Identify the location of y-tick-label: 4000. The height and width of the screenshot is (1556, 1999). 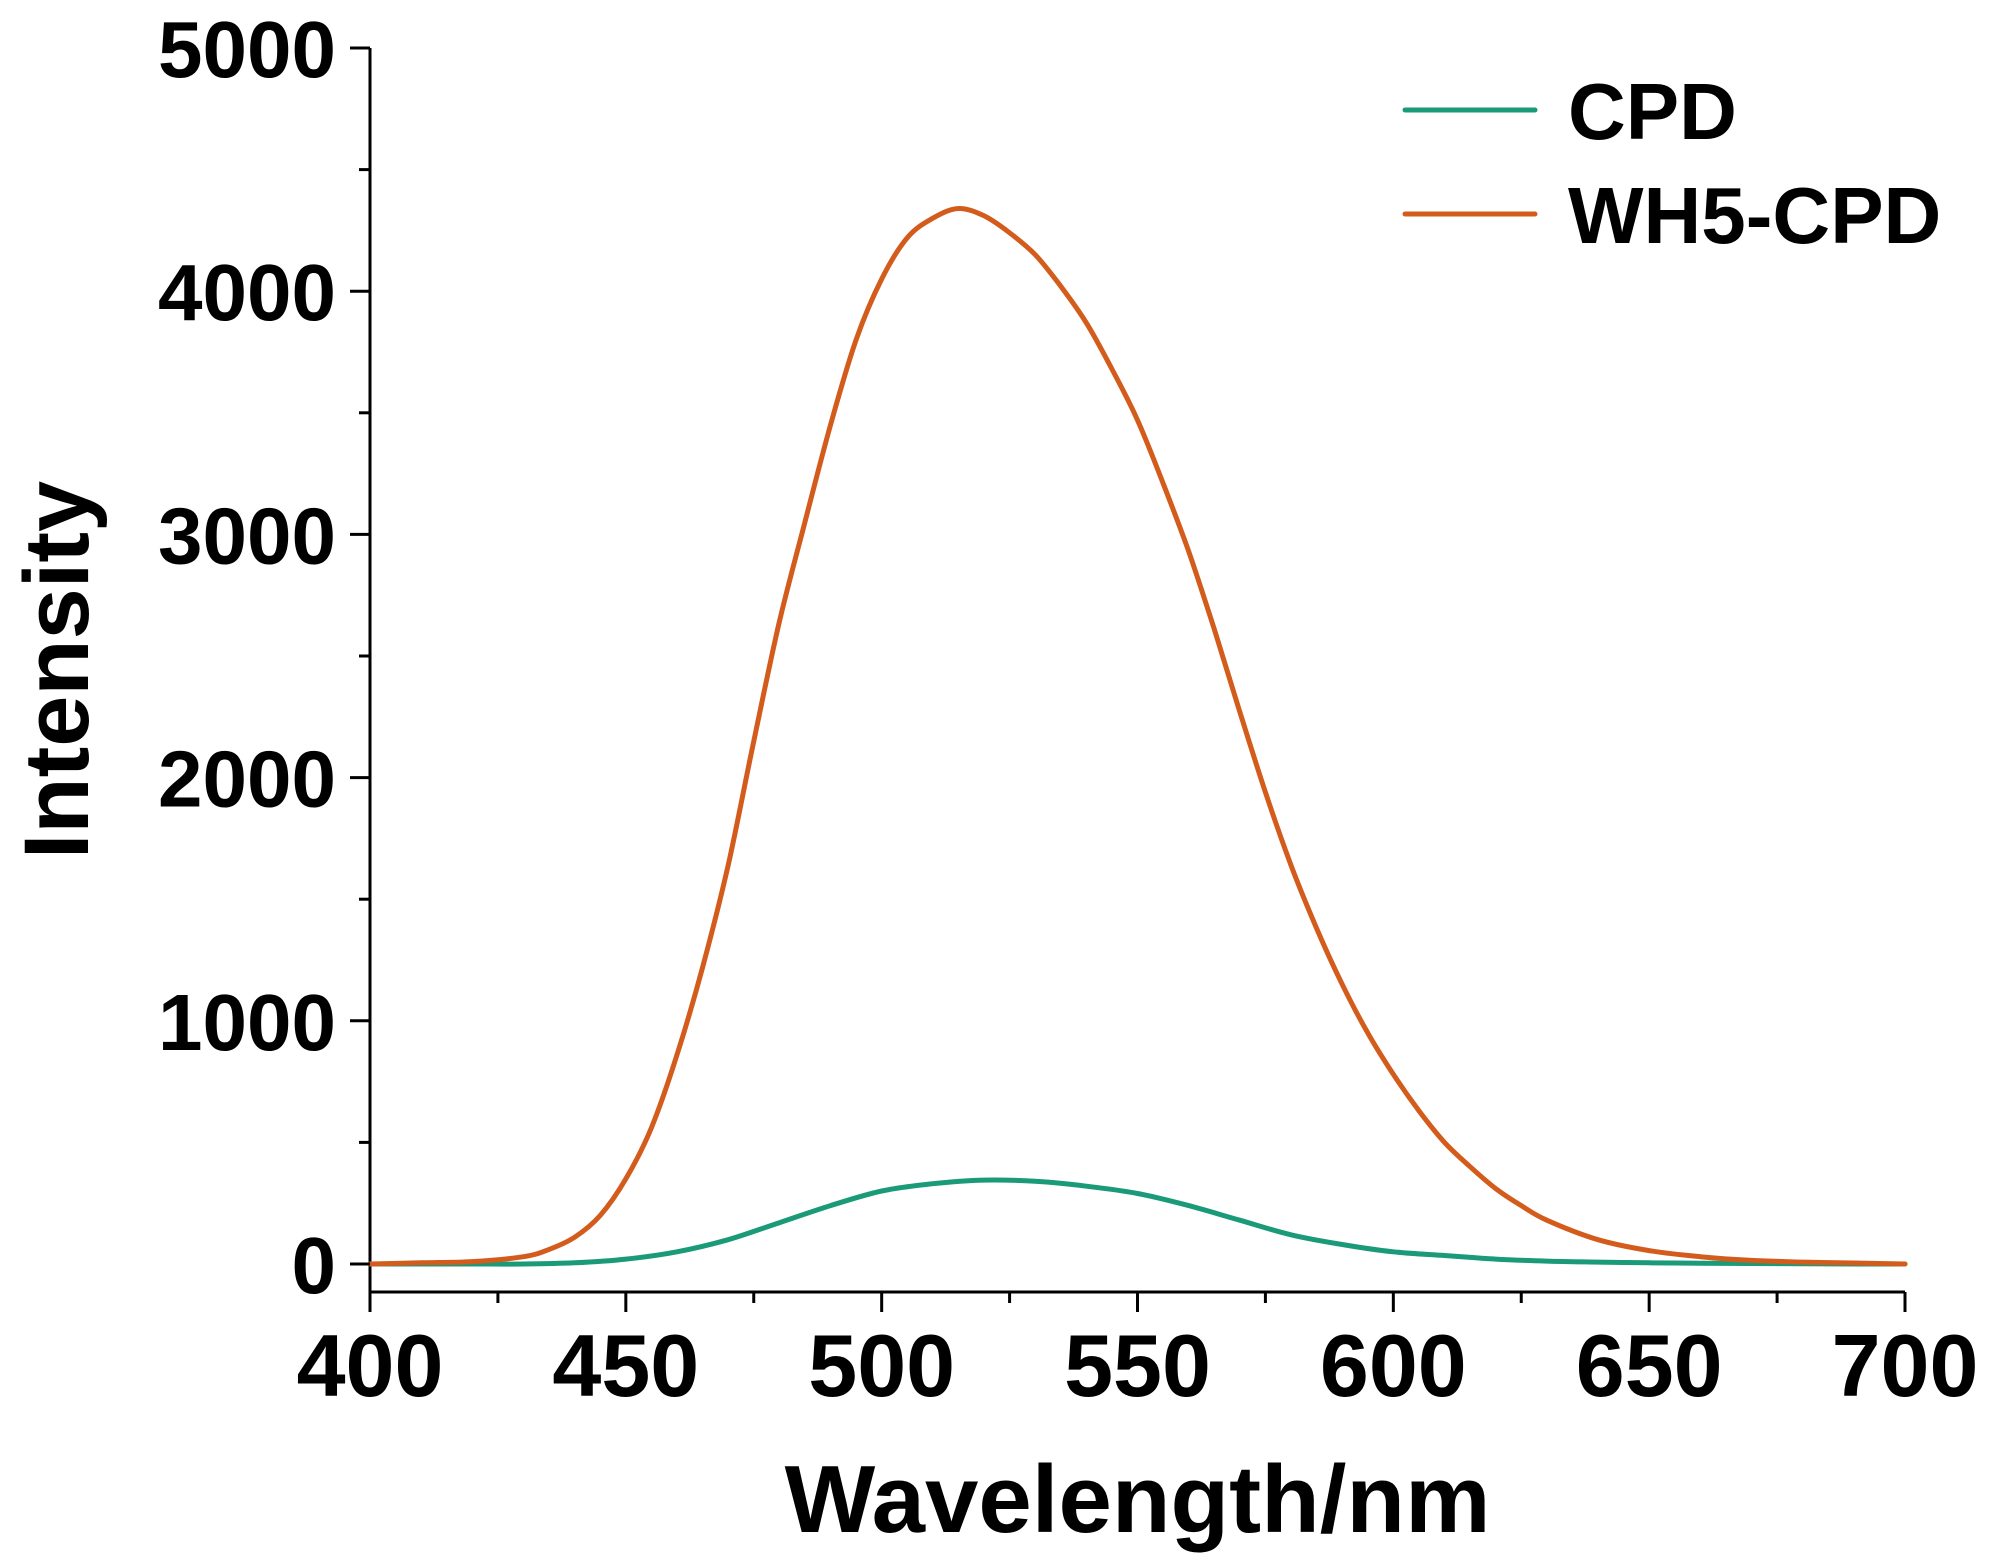
(247, 292).